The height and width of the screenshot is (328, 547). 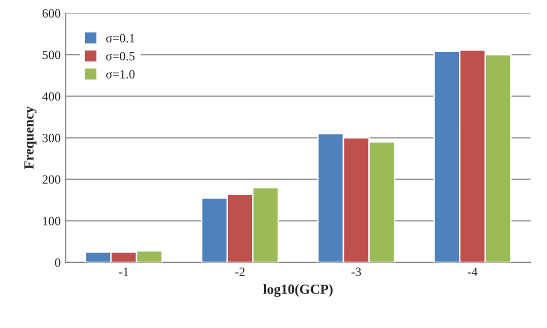 I want to click on legend-label: σ=0.1, so click(x=120, y=38).